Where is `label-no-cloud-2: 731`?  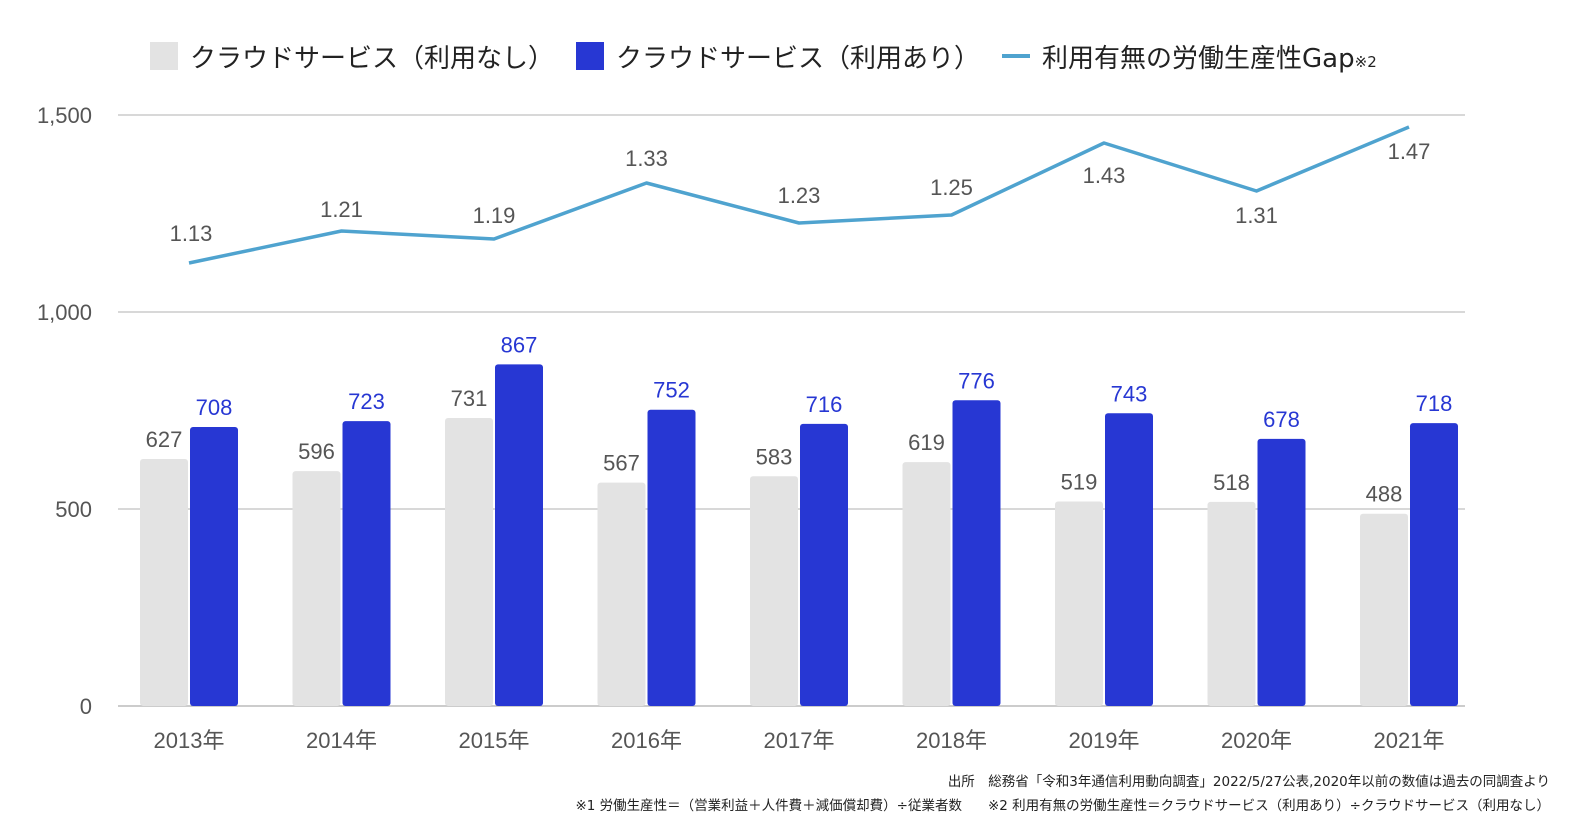
label-no-cloud-2: 731 is located at coordinates (469, 398).